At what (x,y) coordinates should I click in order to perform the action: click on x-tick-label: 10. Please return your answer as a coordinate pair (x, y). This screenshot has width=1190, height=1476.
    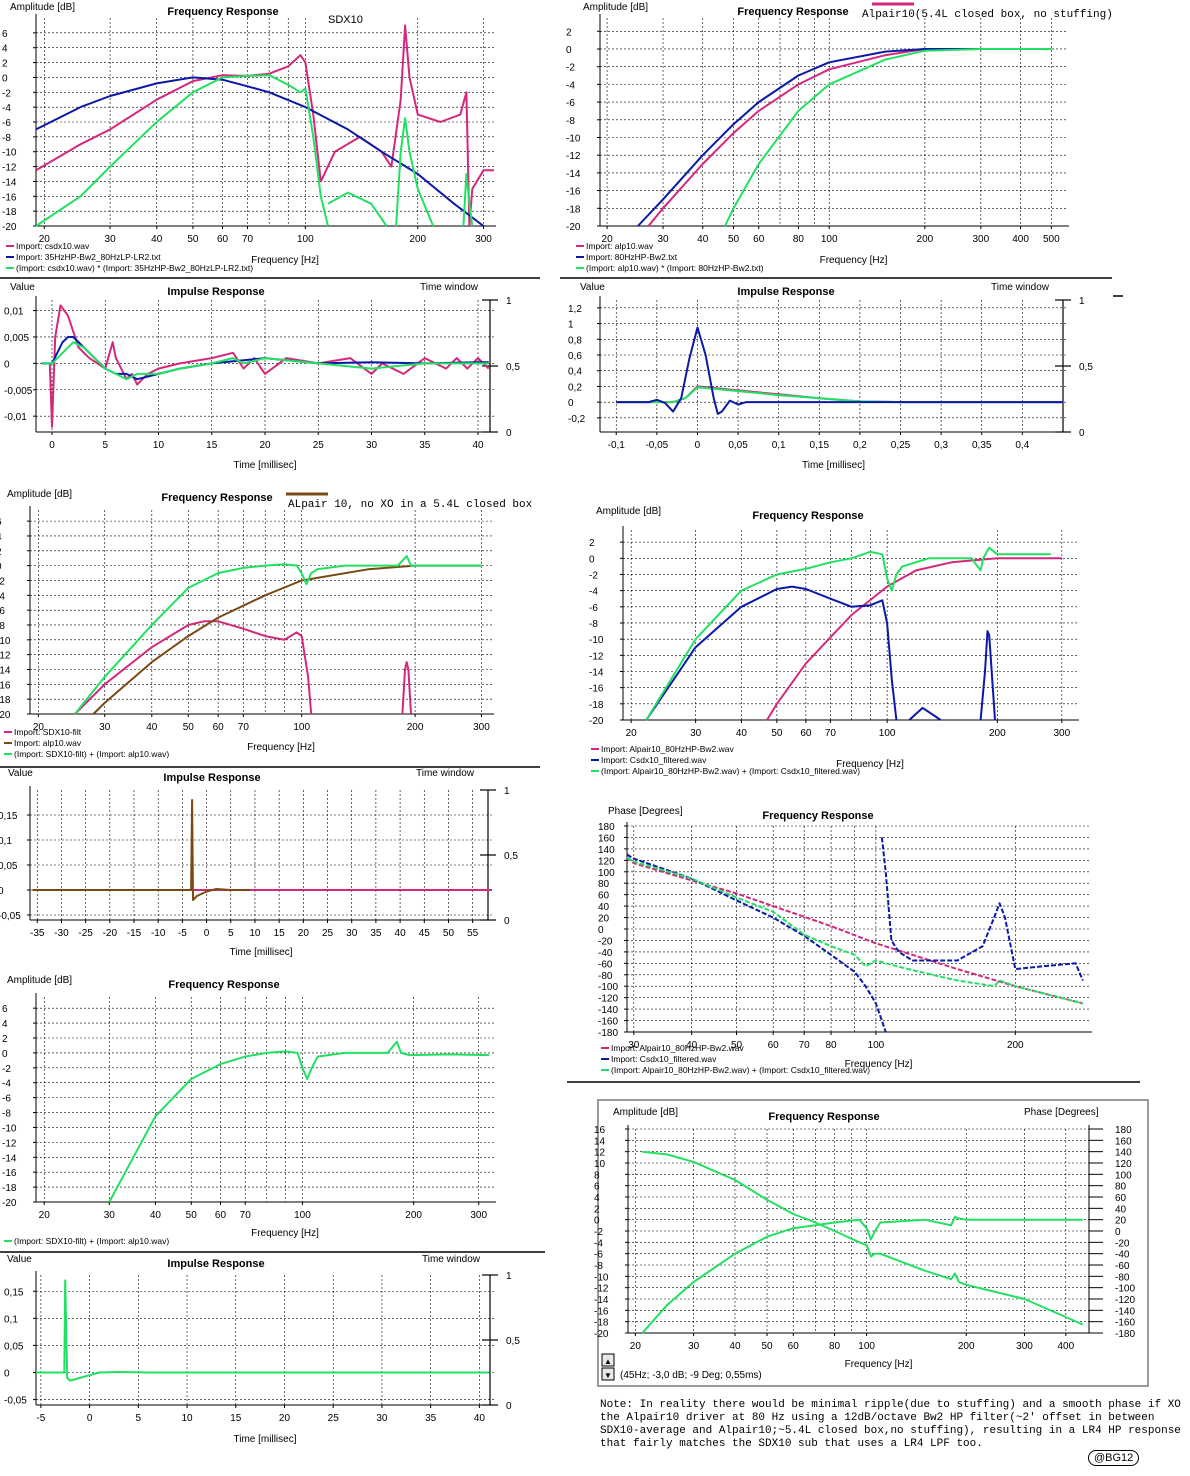
    Looking at the image, I should click on (159, 445).